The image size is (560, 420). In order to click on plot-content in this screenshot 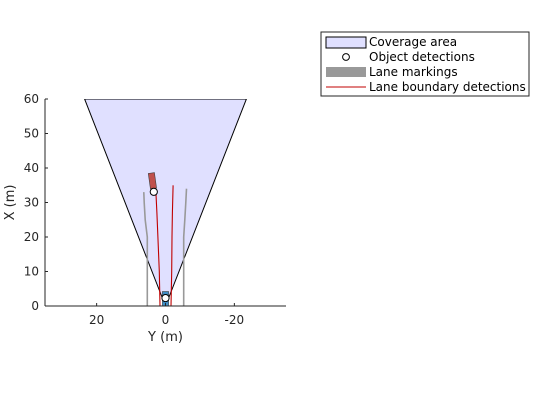, I will do `click(165, 202)`.